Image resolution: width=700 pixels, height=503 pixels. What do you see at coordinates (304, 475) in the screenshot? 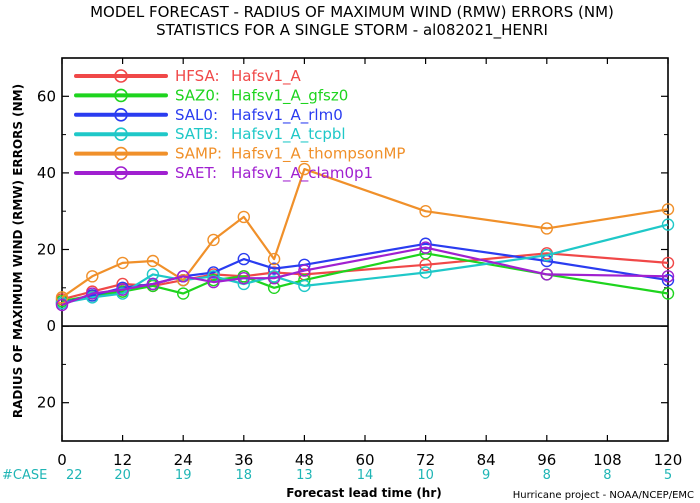
I see `case-count: 13` at bounding box center [304, 475].